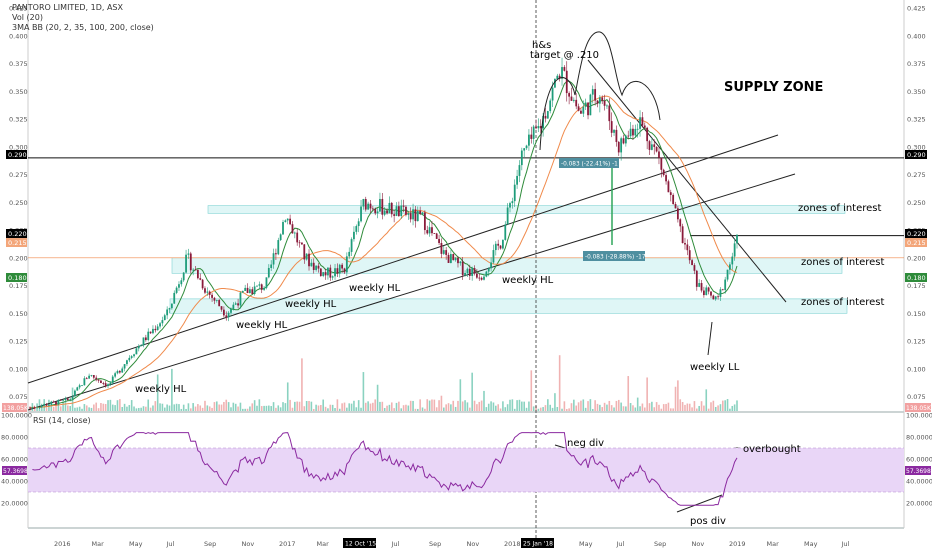  Describe the element at coordinates (473, 544) in the screenshot. I see `x-tick-label: Nov` at that location.